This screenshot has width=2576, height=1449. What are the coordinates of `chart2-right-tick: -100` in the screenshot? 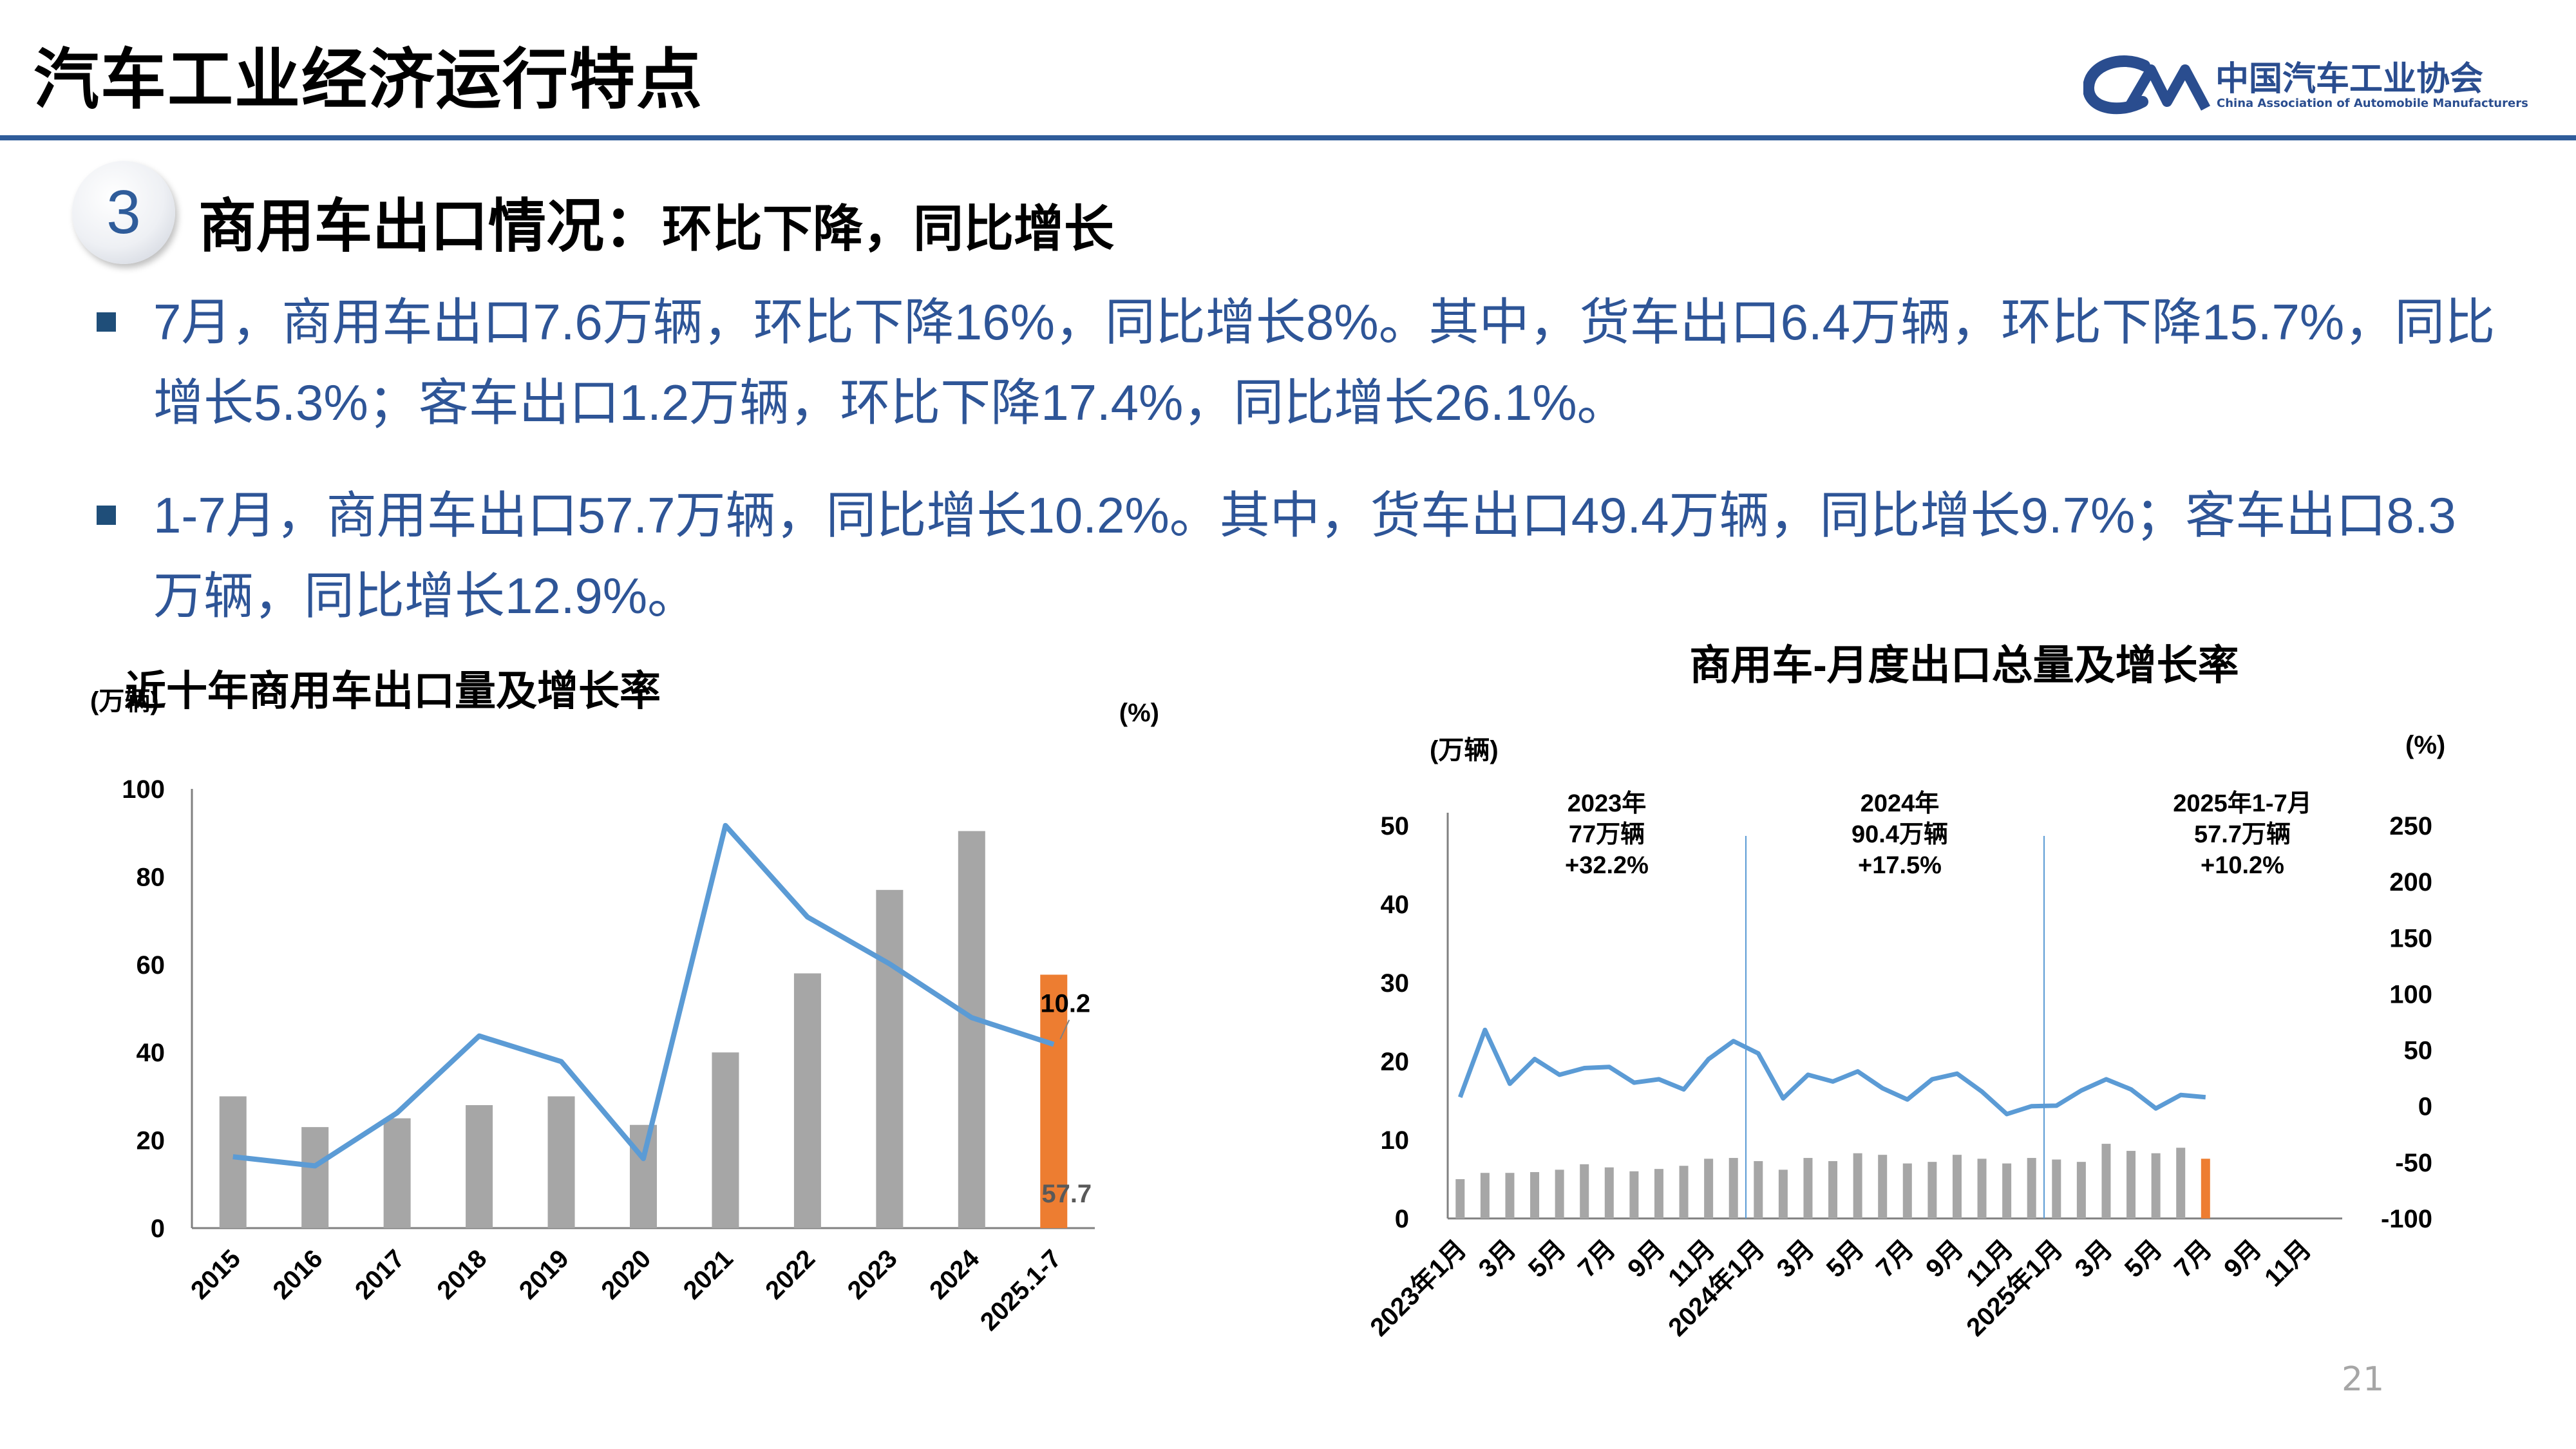 It's located at (2406, 1219).